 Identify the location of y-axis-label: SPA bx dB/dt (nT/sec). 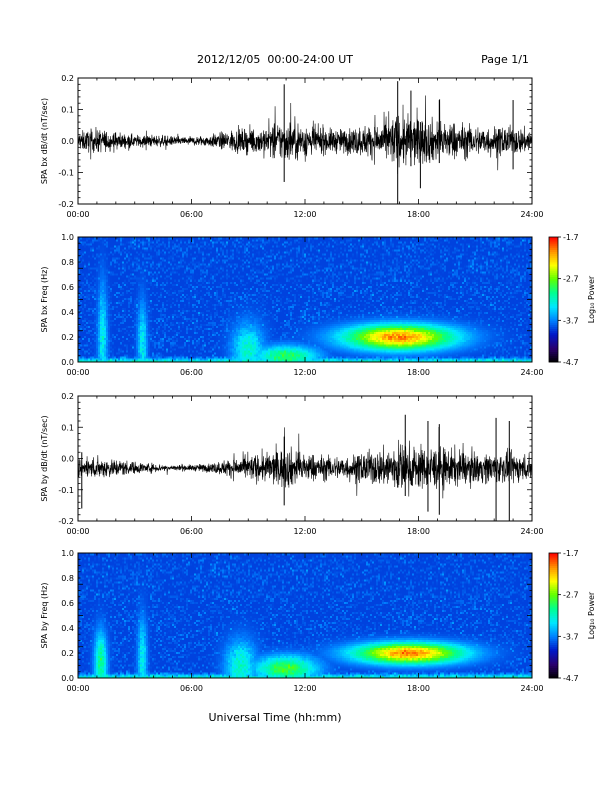
(44, 141).